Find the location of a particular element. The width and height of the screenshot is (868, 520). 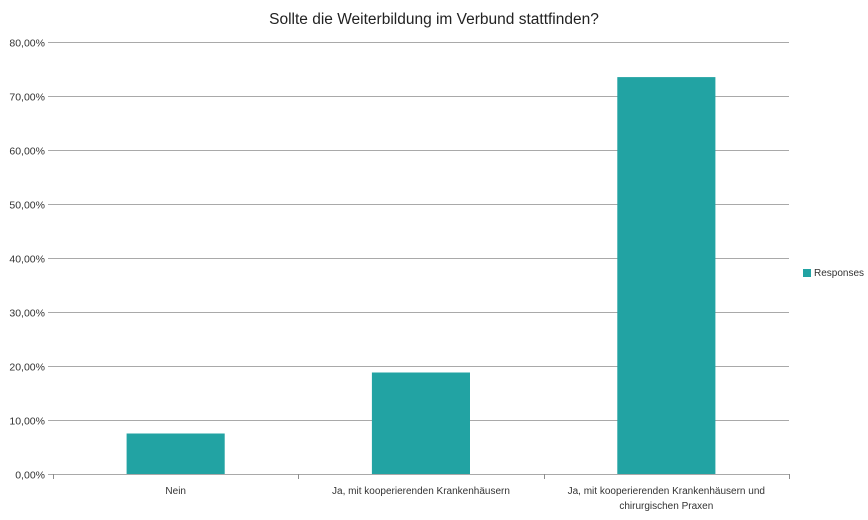

x-category-label: Ja, mit kooperierenden Krankenhäusern is located at coordinates (421, 491).